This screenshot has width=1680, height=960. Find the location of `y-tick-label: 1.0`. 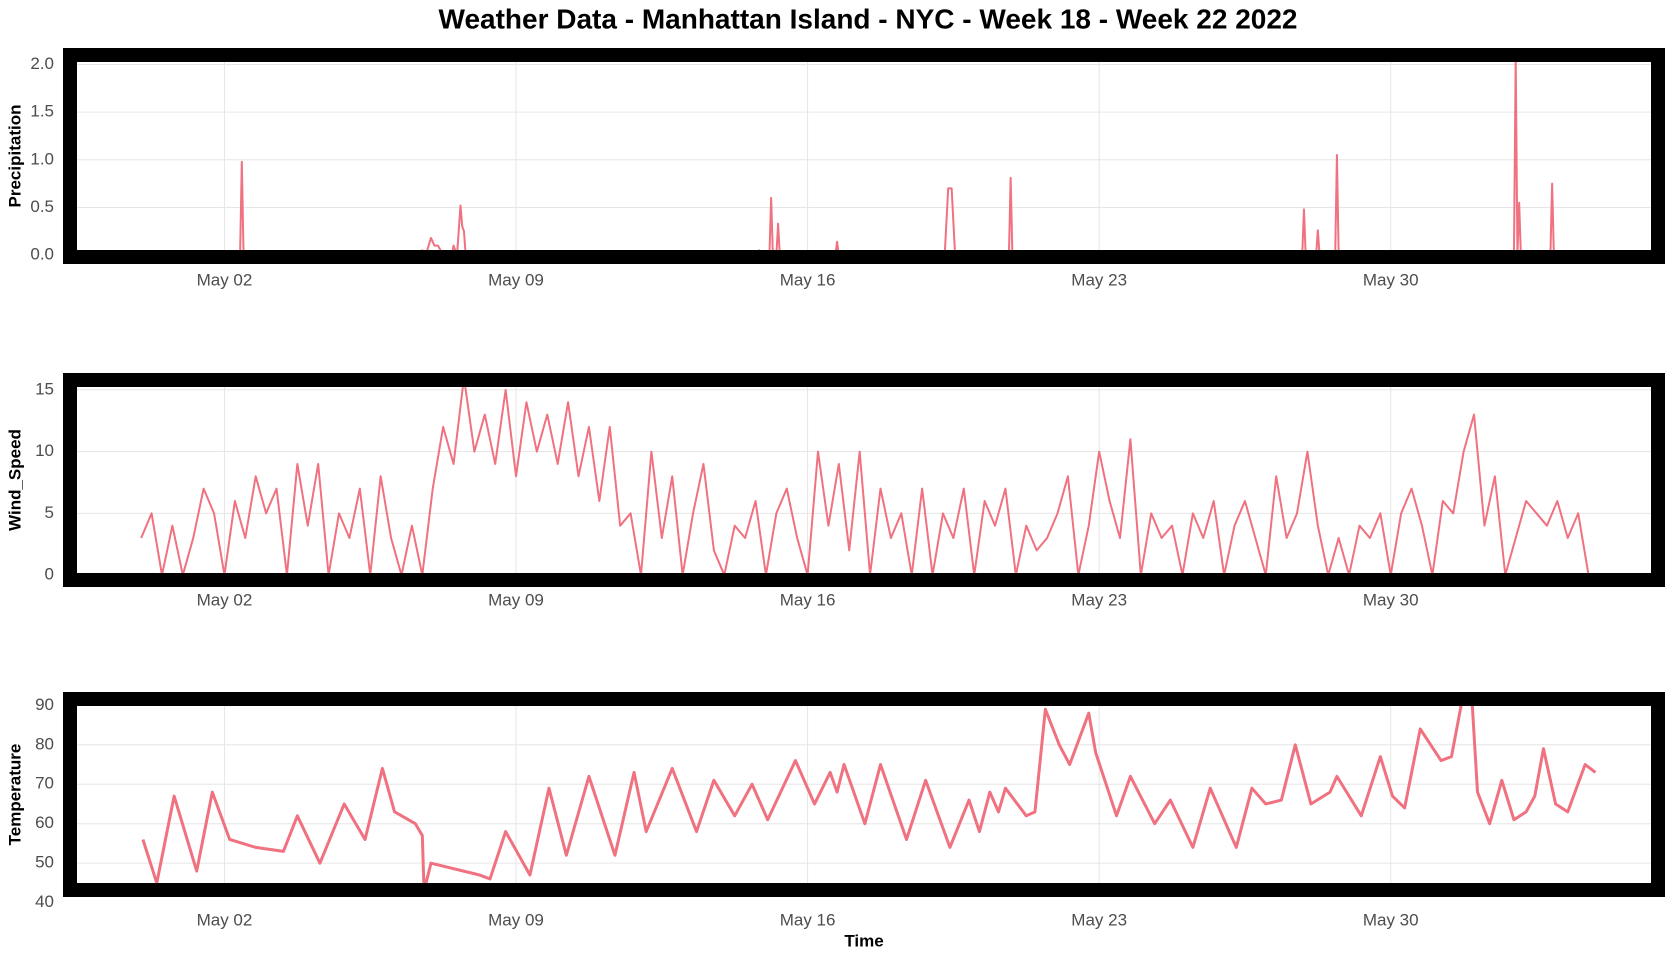

y-tick-label: 1.0 is located at coordinates (42, 158).